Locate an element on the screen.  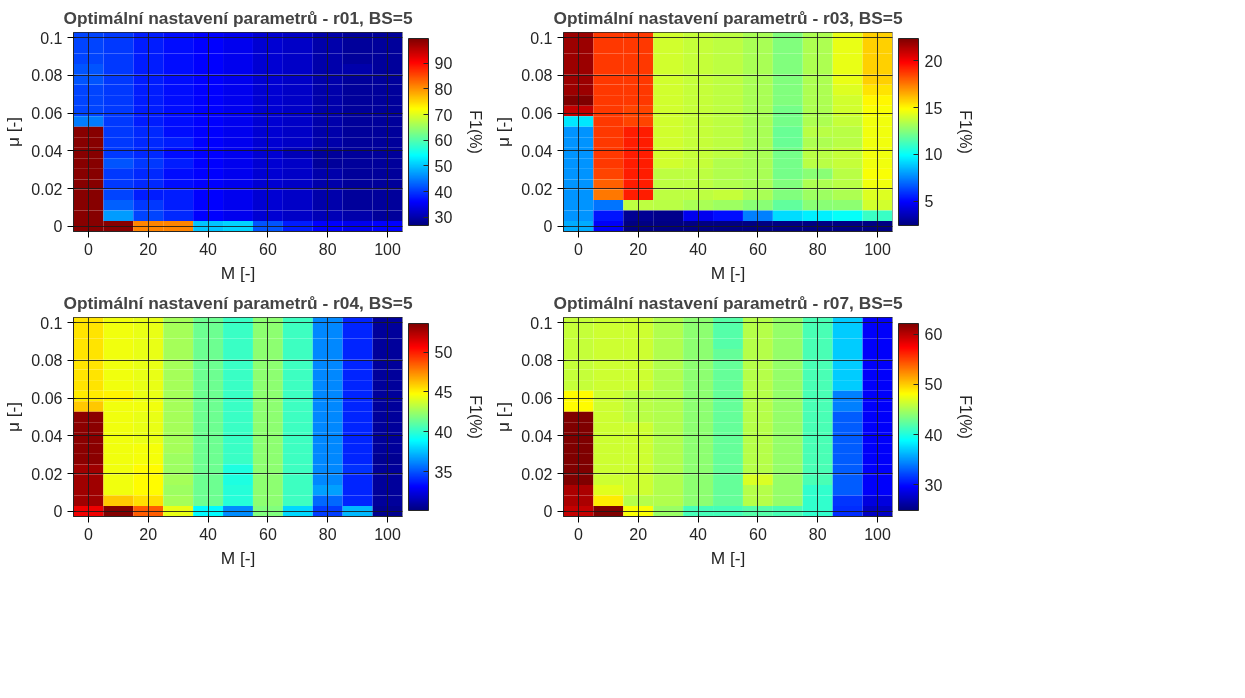
chart-title: Optimální nastavení parametrů - r03, BS=5 is located at coordinates (728, 17).